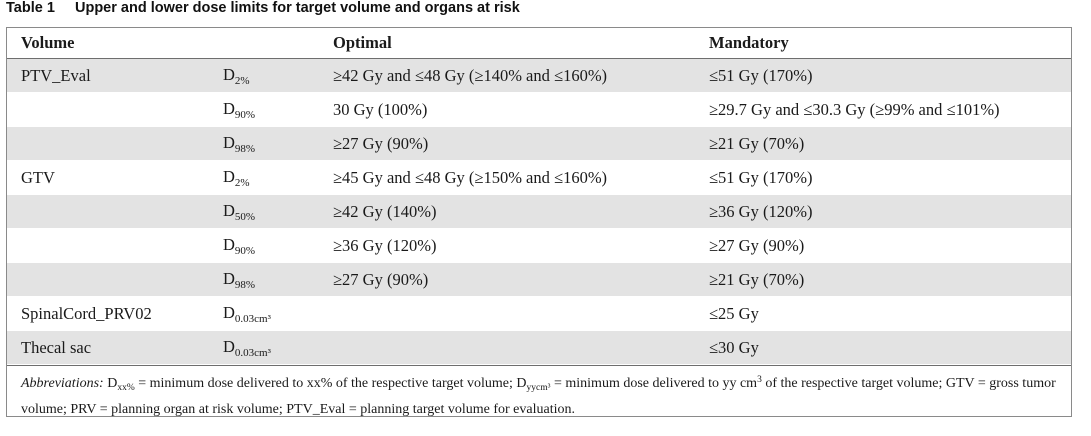 This screenshot has width=1091, height=436. Describe the element at coordinates (521, 43) in the screenshot. I see `header-optimal: Optimal` at that location.